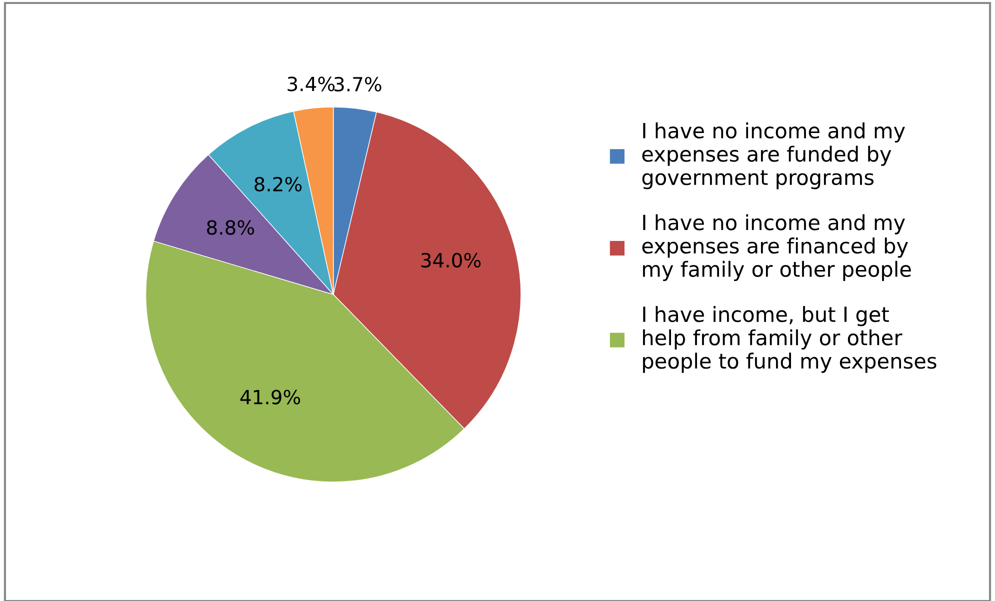  Describe the element at coordinates (270, 397) in the screenshot. I see `data-label: 41.9%` at that location.